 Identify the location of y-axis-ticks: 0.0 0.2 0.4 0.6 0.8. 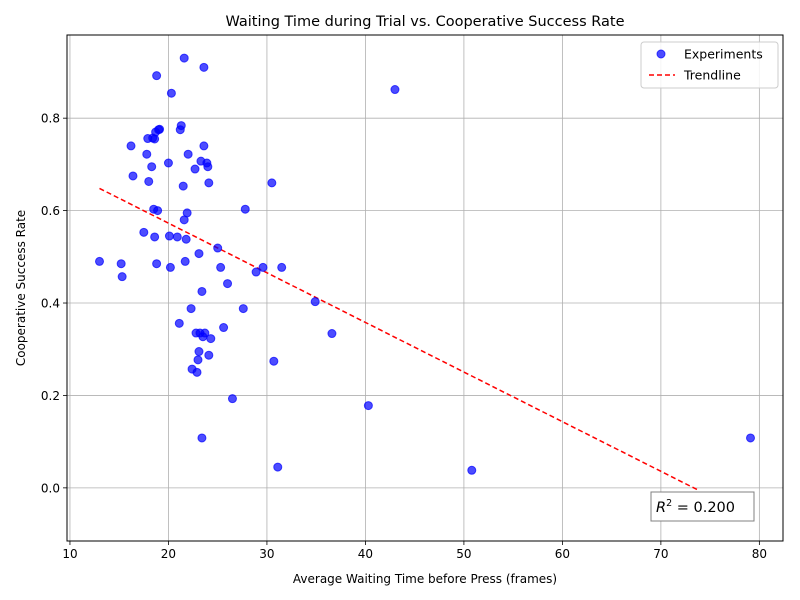
(54, 303).